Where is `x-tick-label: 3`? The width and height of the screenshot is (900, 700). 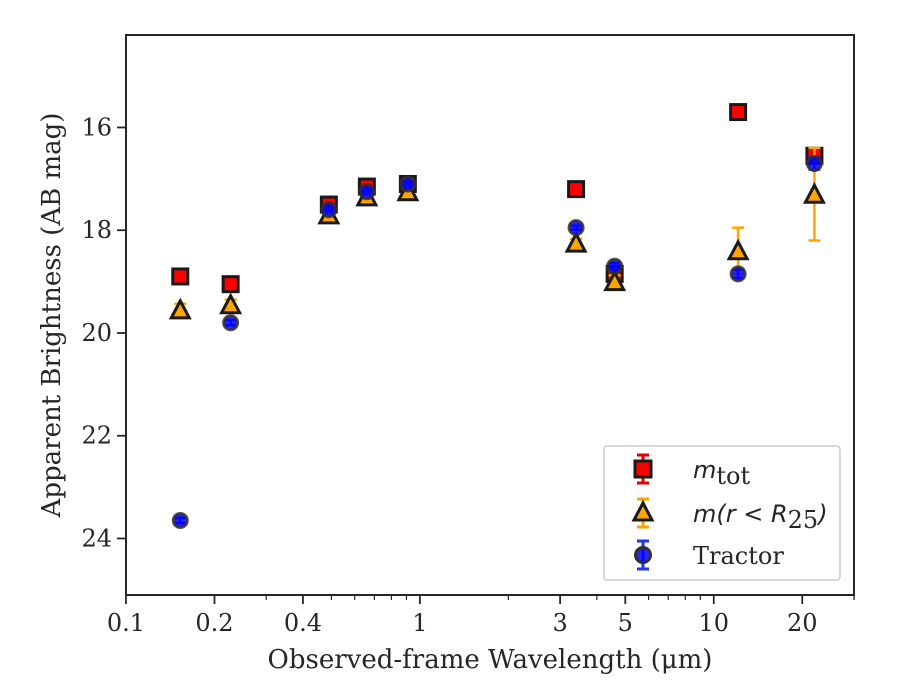 x-tick-label: 3 is located at coordinates (559, 623).